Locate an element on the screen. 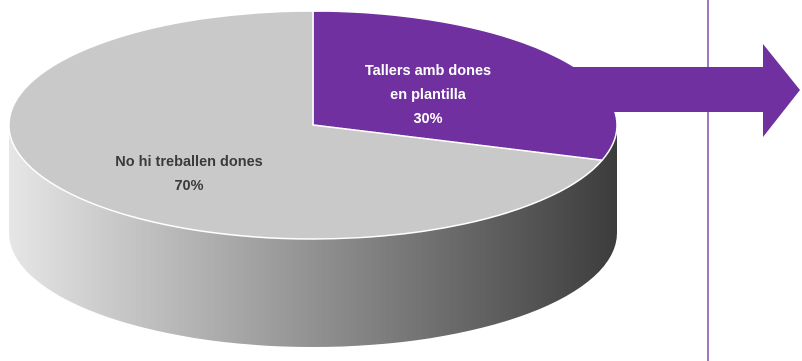  slice-label-0-line-2: en plantilla is located at coordinates (428, 95).